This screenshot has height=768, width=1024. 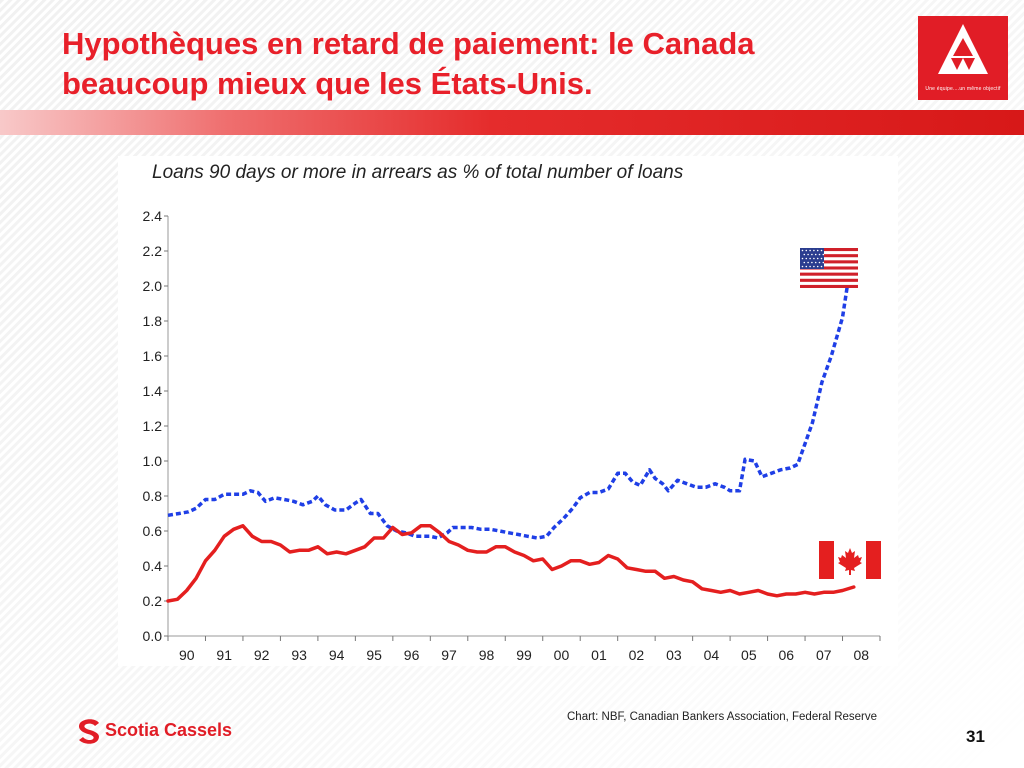 I want to click on triangle-logo-icon, so click(x=963, y=49).